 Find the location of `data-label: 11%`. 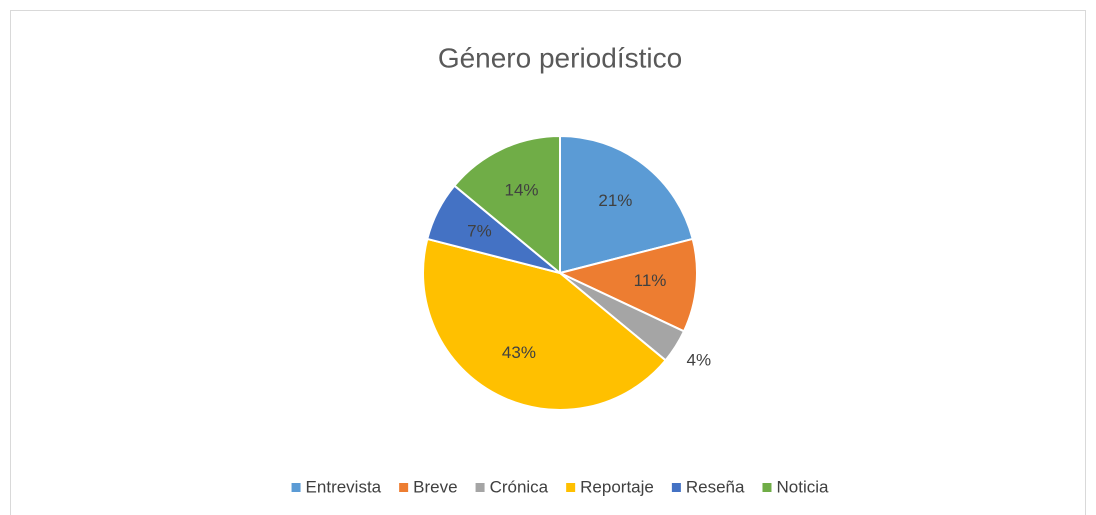

data-label: 11% is located at coordinates (650, 280).